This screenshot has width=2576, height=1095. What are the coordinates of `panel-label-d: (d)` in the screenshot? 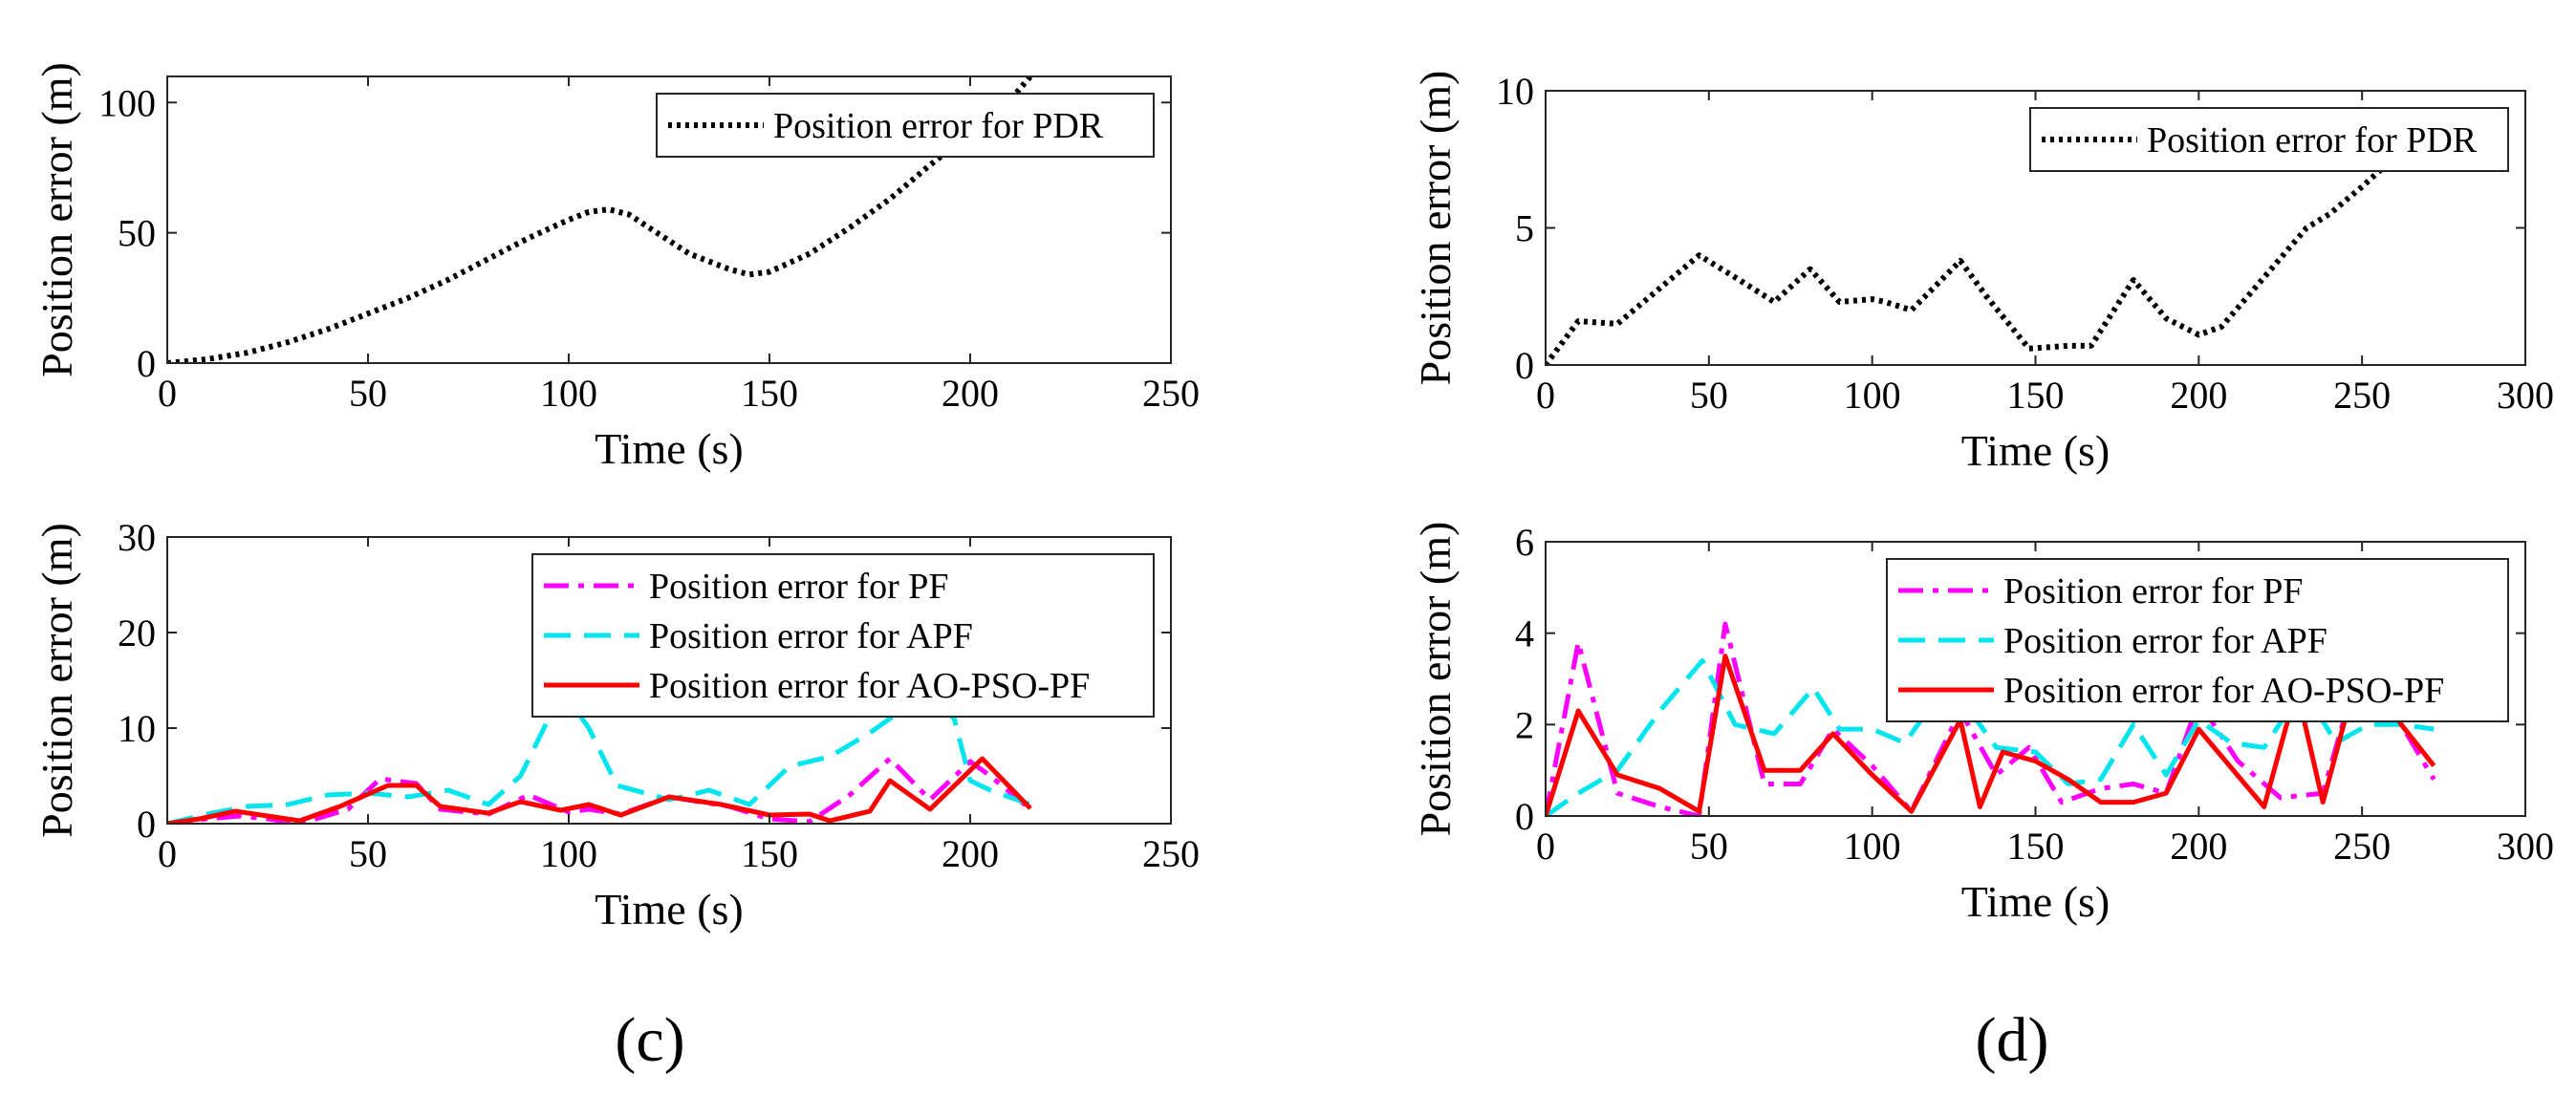 It's located at (2012, 1040).